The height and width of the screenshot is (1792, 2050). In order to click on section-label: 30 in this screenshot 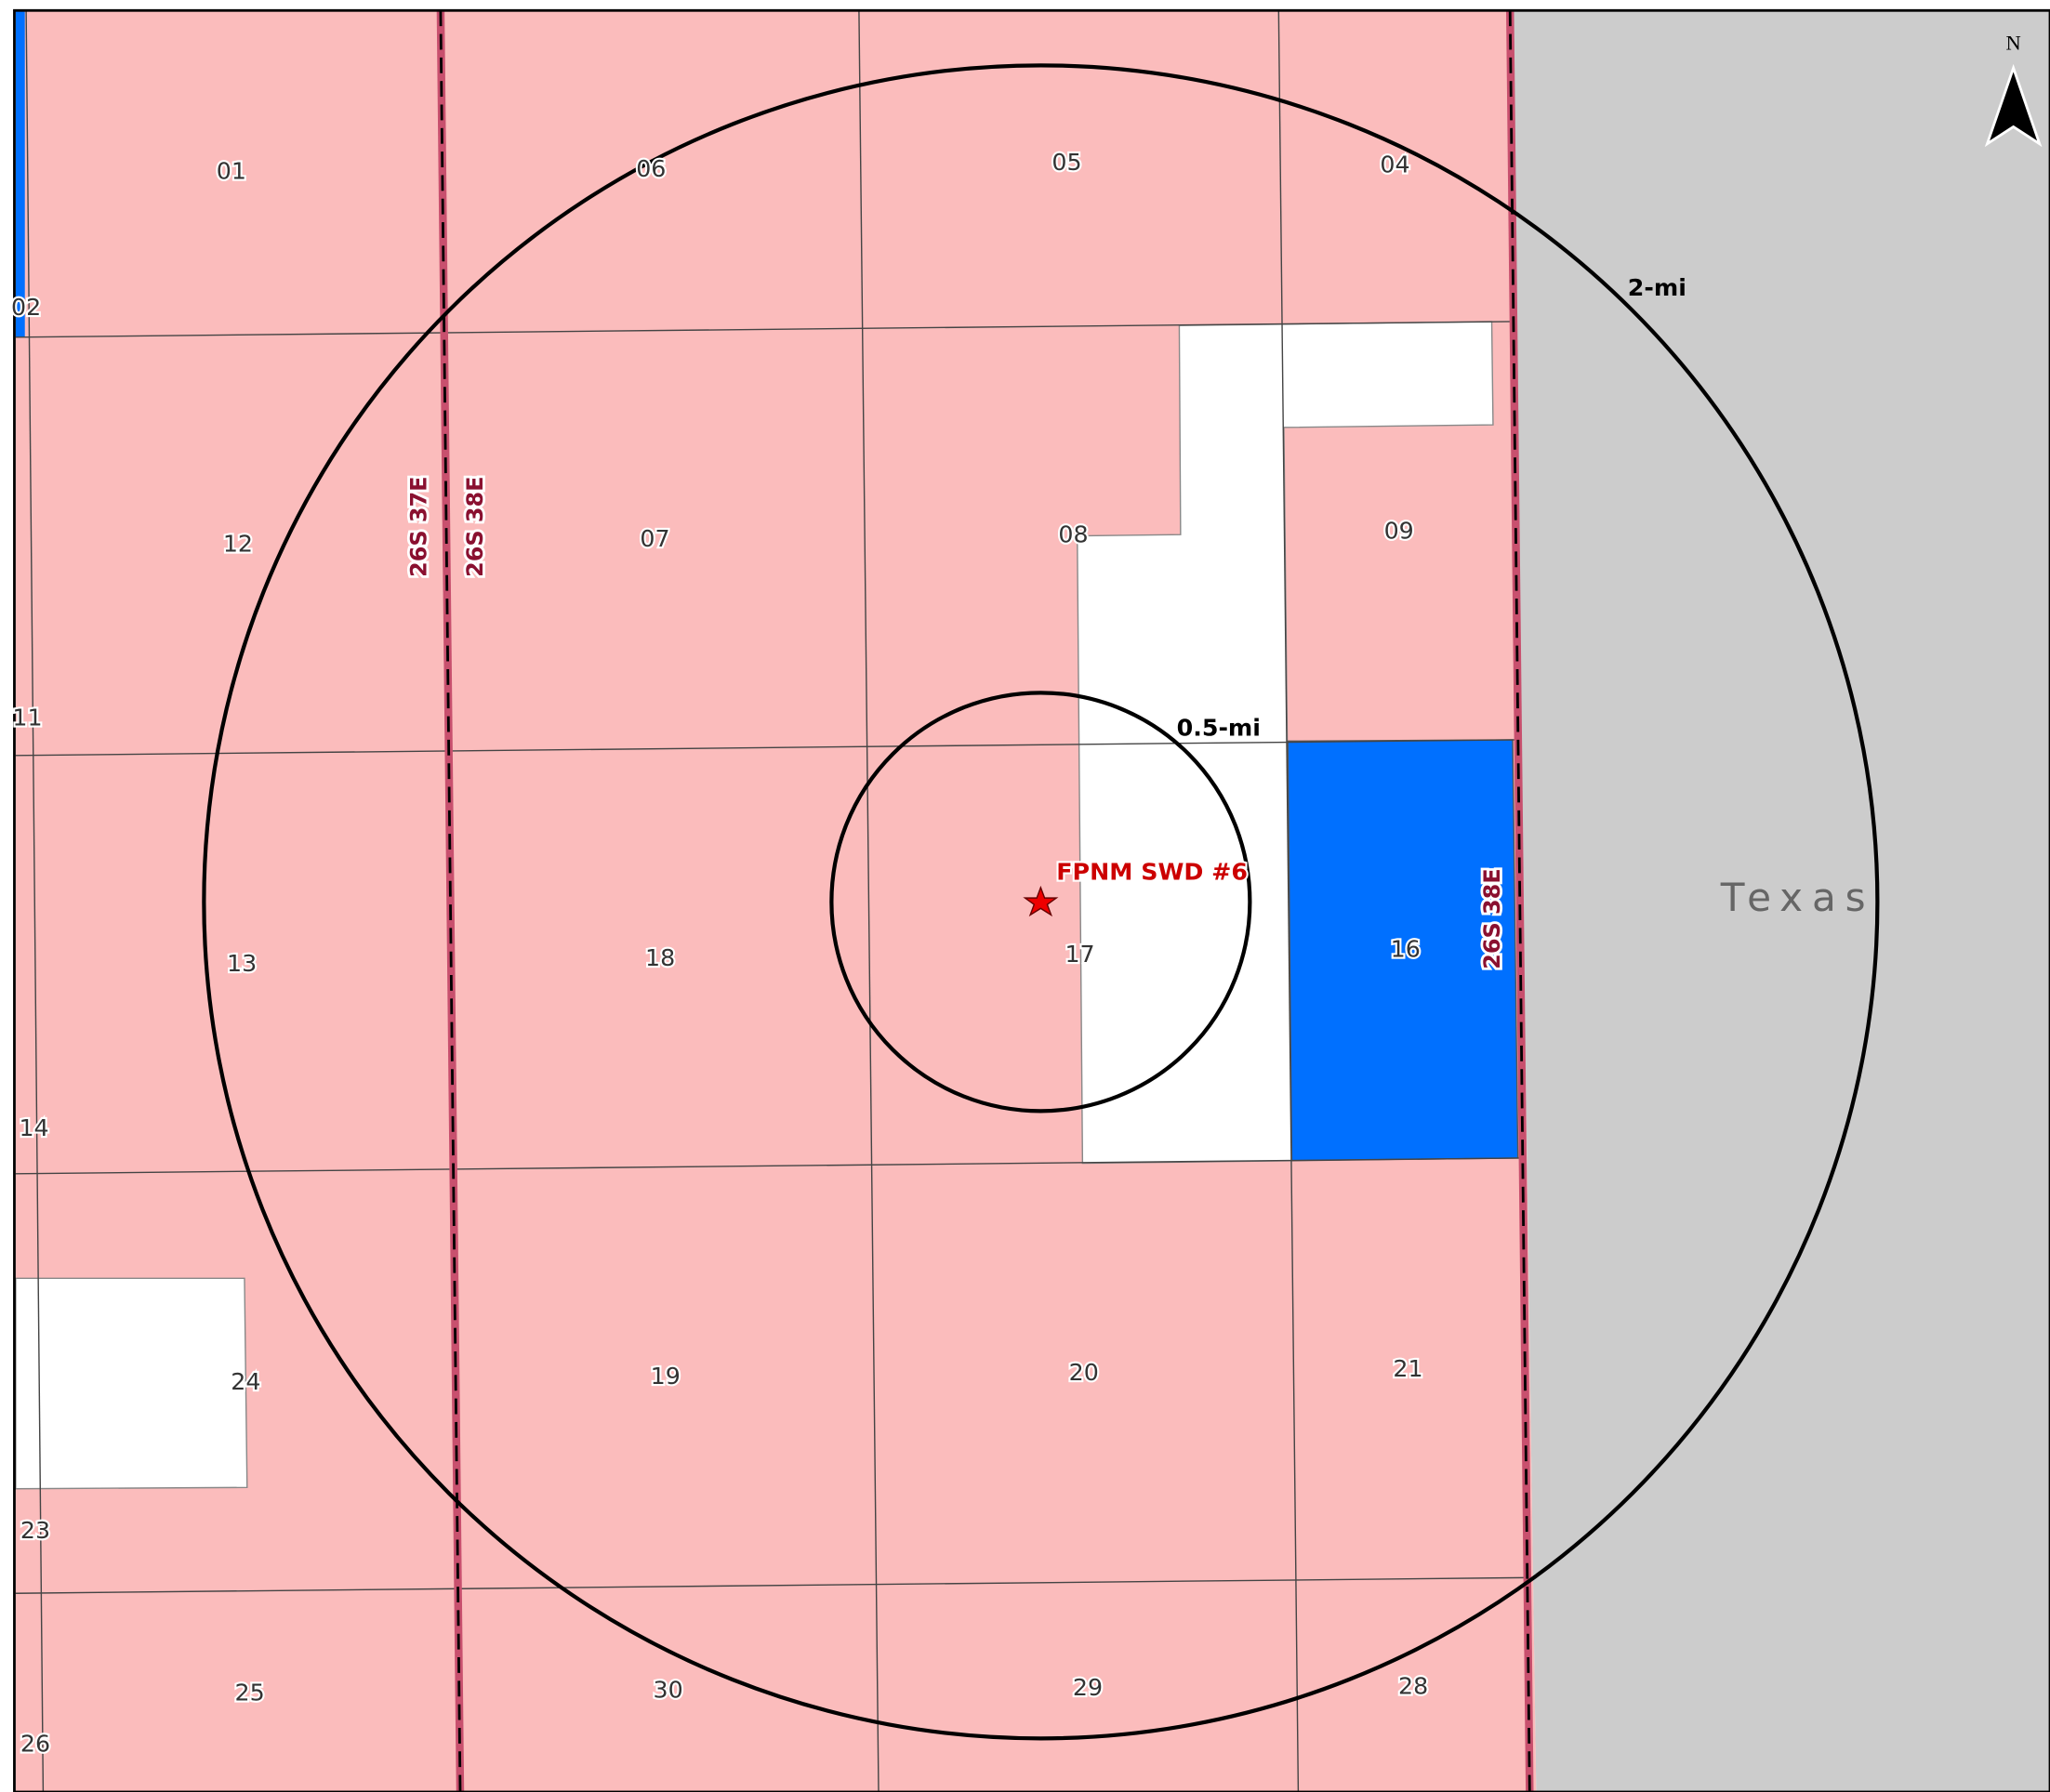, I will do `click(667, 1690)`.